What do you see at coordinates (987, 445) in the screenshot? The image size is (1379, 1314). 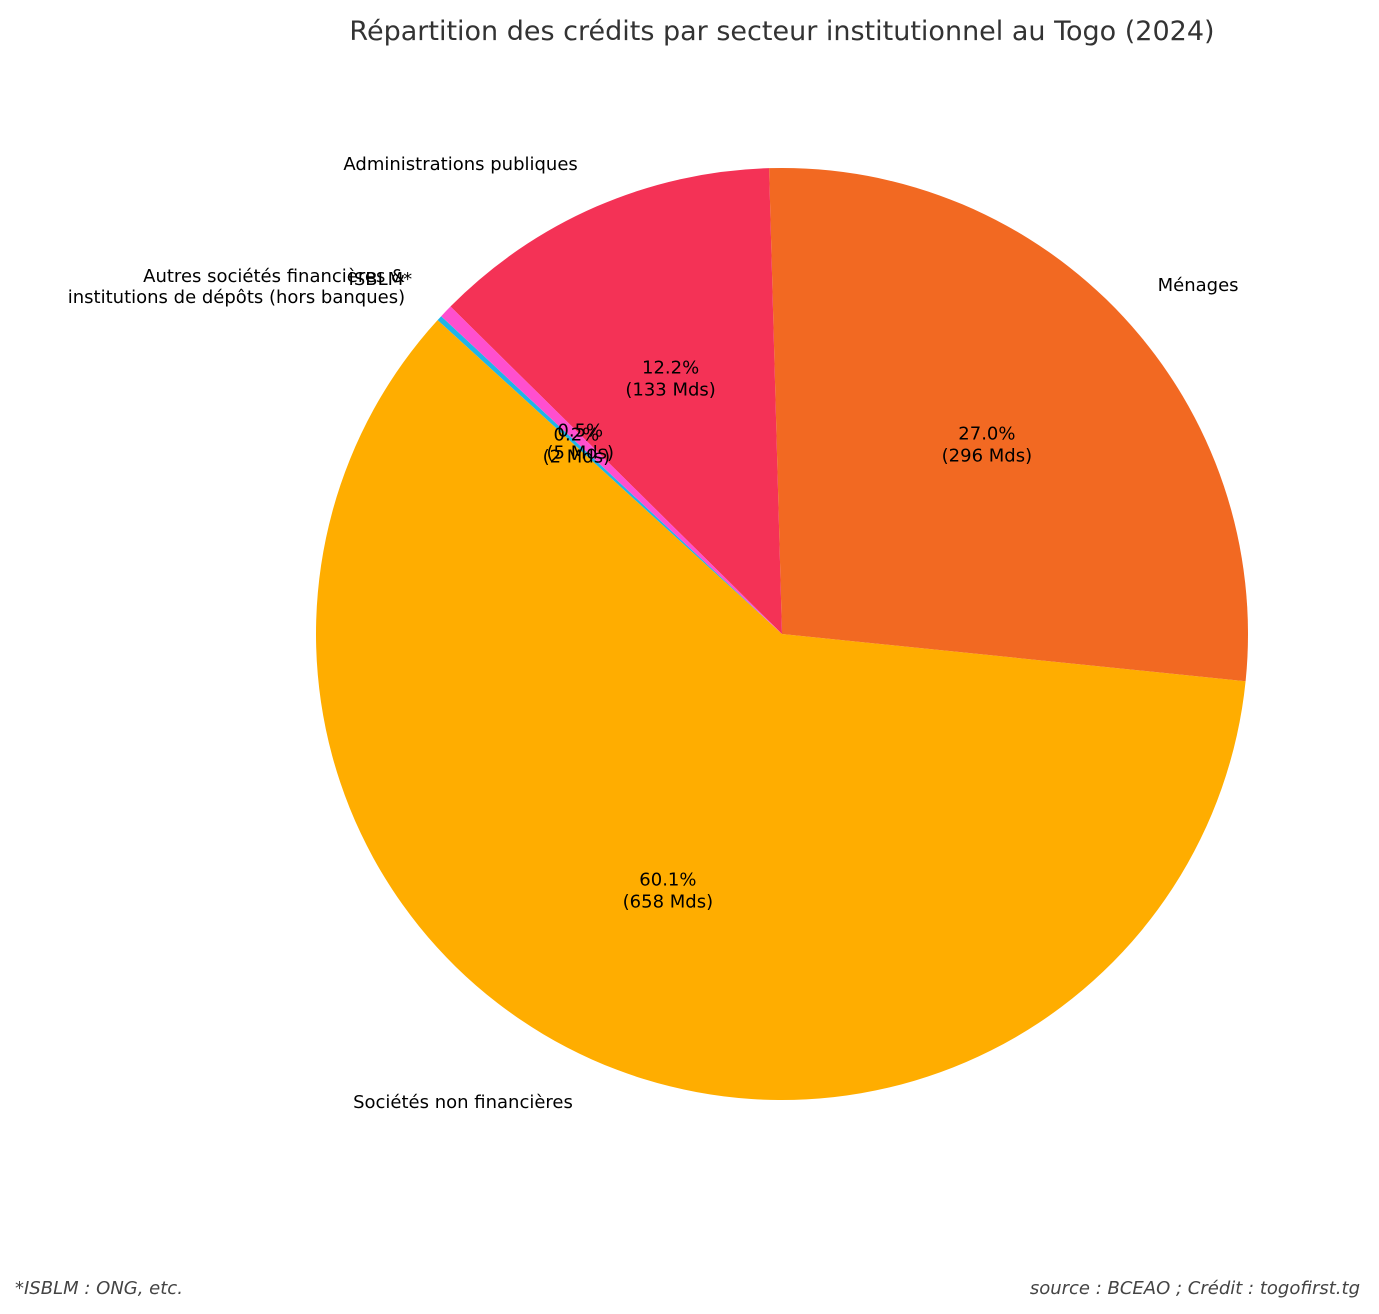 I see `percent-label-menages: 27.0% (296 Mds)` at bounding box center [987, 445].